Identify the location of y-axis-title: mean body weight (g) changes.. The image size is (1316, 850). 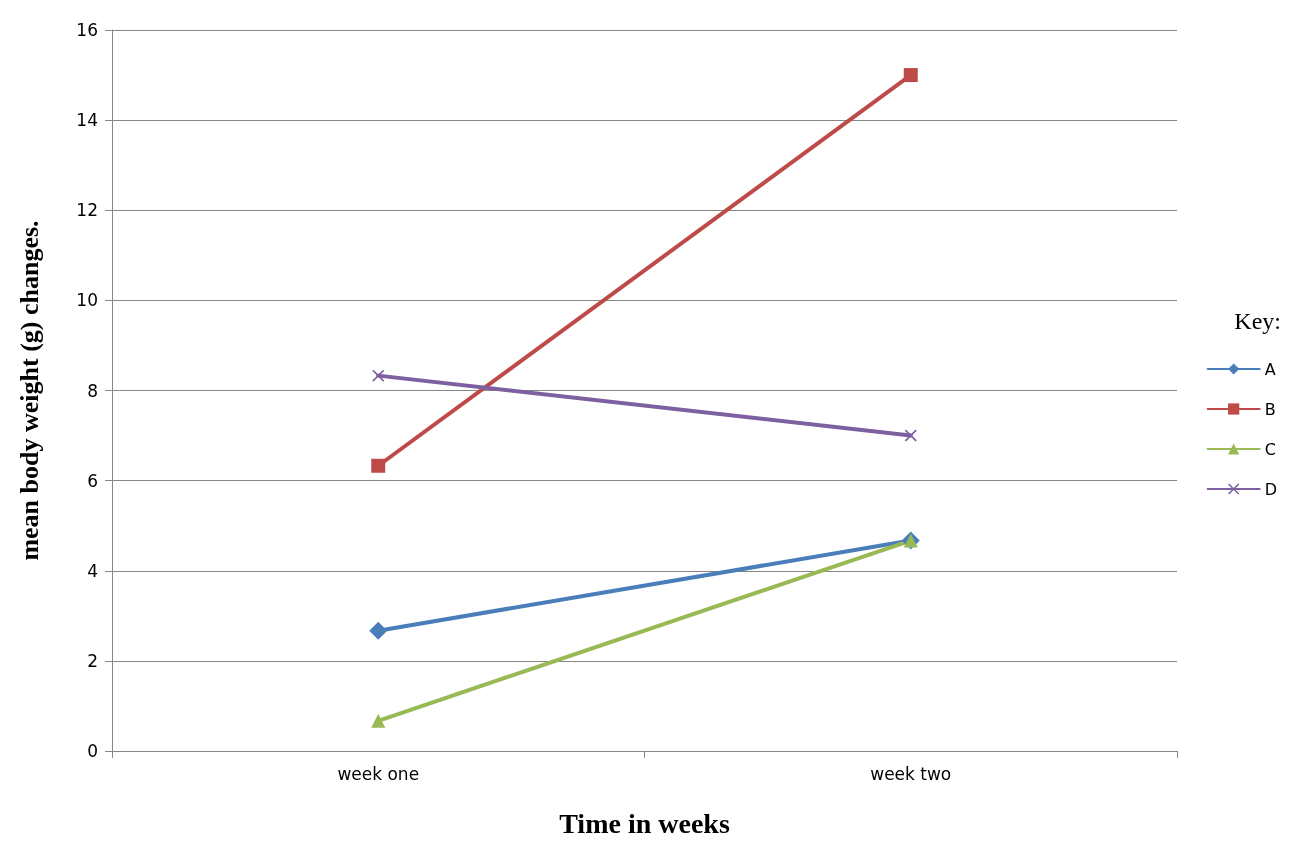
(29, 390).